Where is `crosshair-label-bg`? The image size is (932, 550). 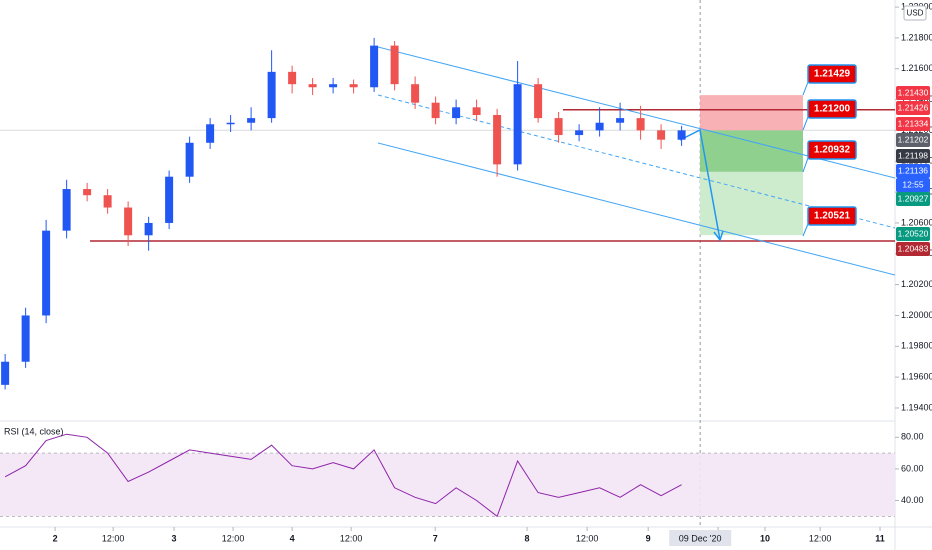 crosshair-label-bg is located at coordinates (700, 538).